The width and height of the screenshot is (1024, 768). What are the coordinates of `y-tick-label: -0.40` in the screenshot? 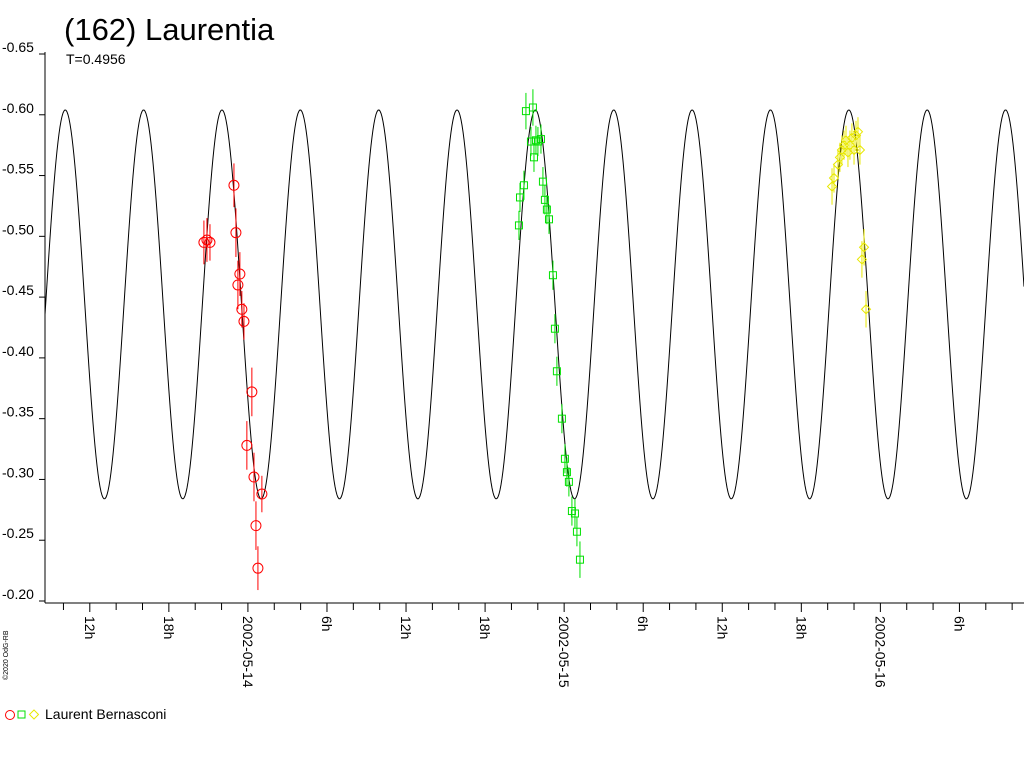 It's located at (18, 351).